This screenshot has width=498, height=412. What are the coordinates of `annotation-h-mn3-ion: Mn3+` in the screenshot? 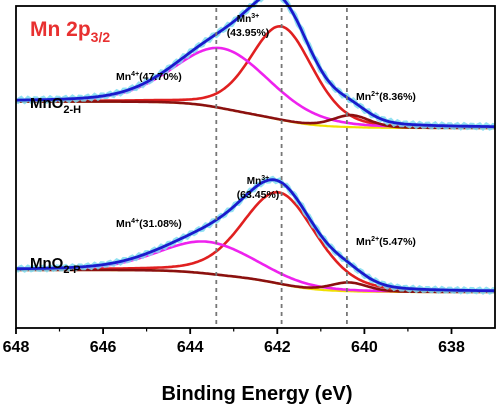 It's located at (248, 19).